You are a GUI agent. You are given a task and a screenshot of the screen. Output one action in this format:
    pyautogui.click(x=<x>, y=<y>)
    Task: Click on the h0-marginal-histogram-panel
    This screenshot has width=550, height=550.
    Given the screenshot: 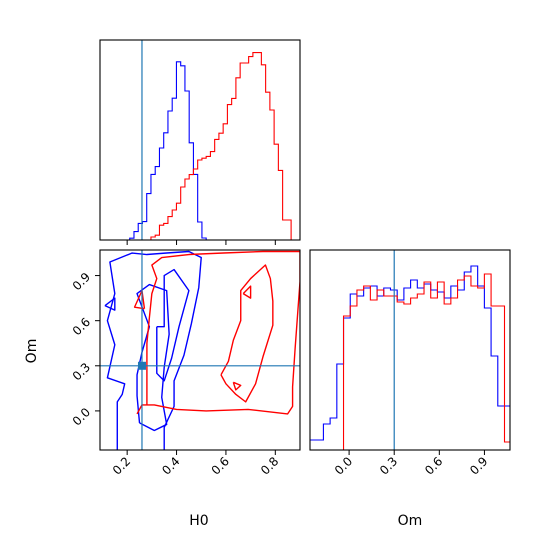 What is the action you would take?
    pyautogui.click(x=200, y=142)
    